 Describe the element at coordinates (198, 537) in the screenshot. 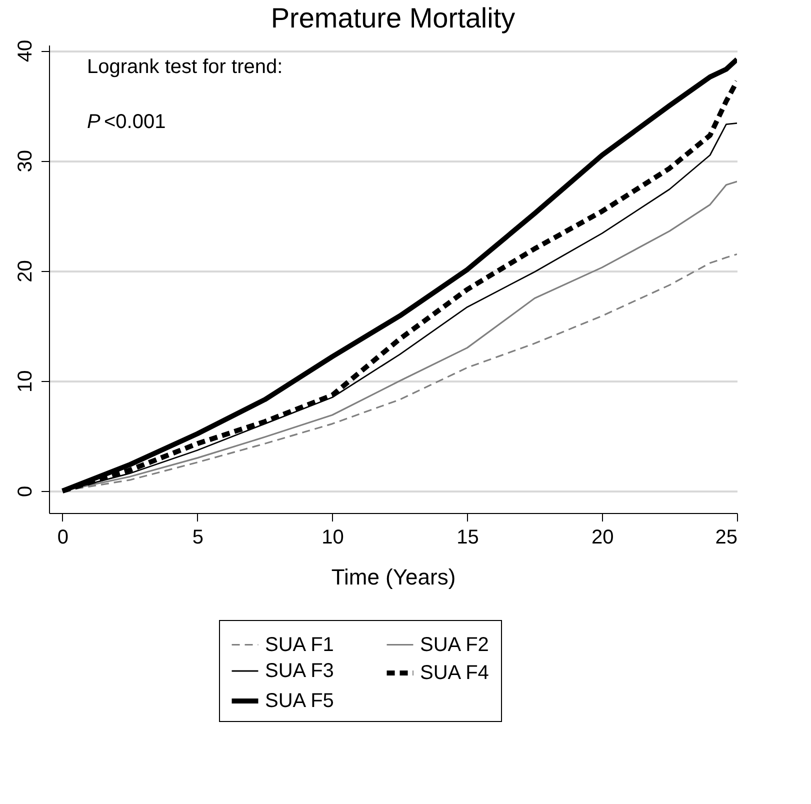

I see `x-tick-label: 5` at that location.